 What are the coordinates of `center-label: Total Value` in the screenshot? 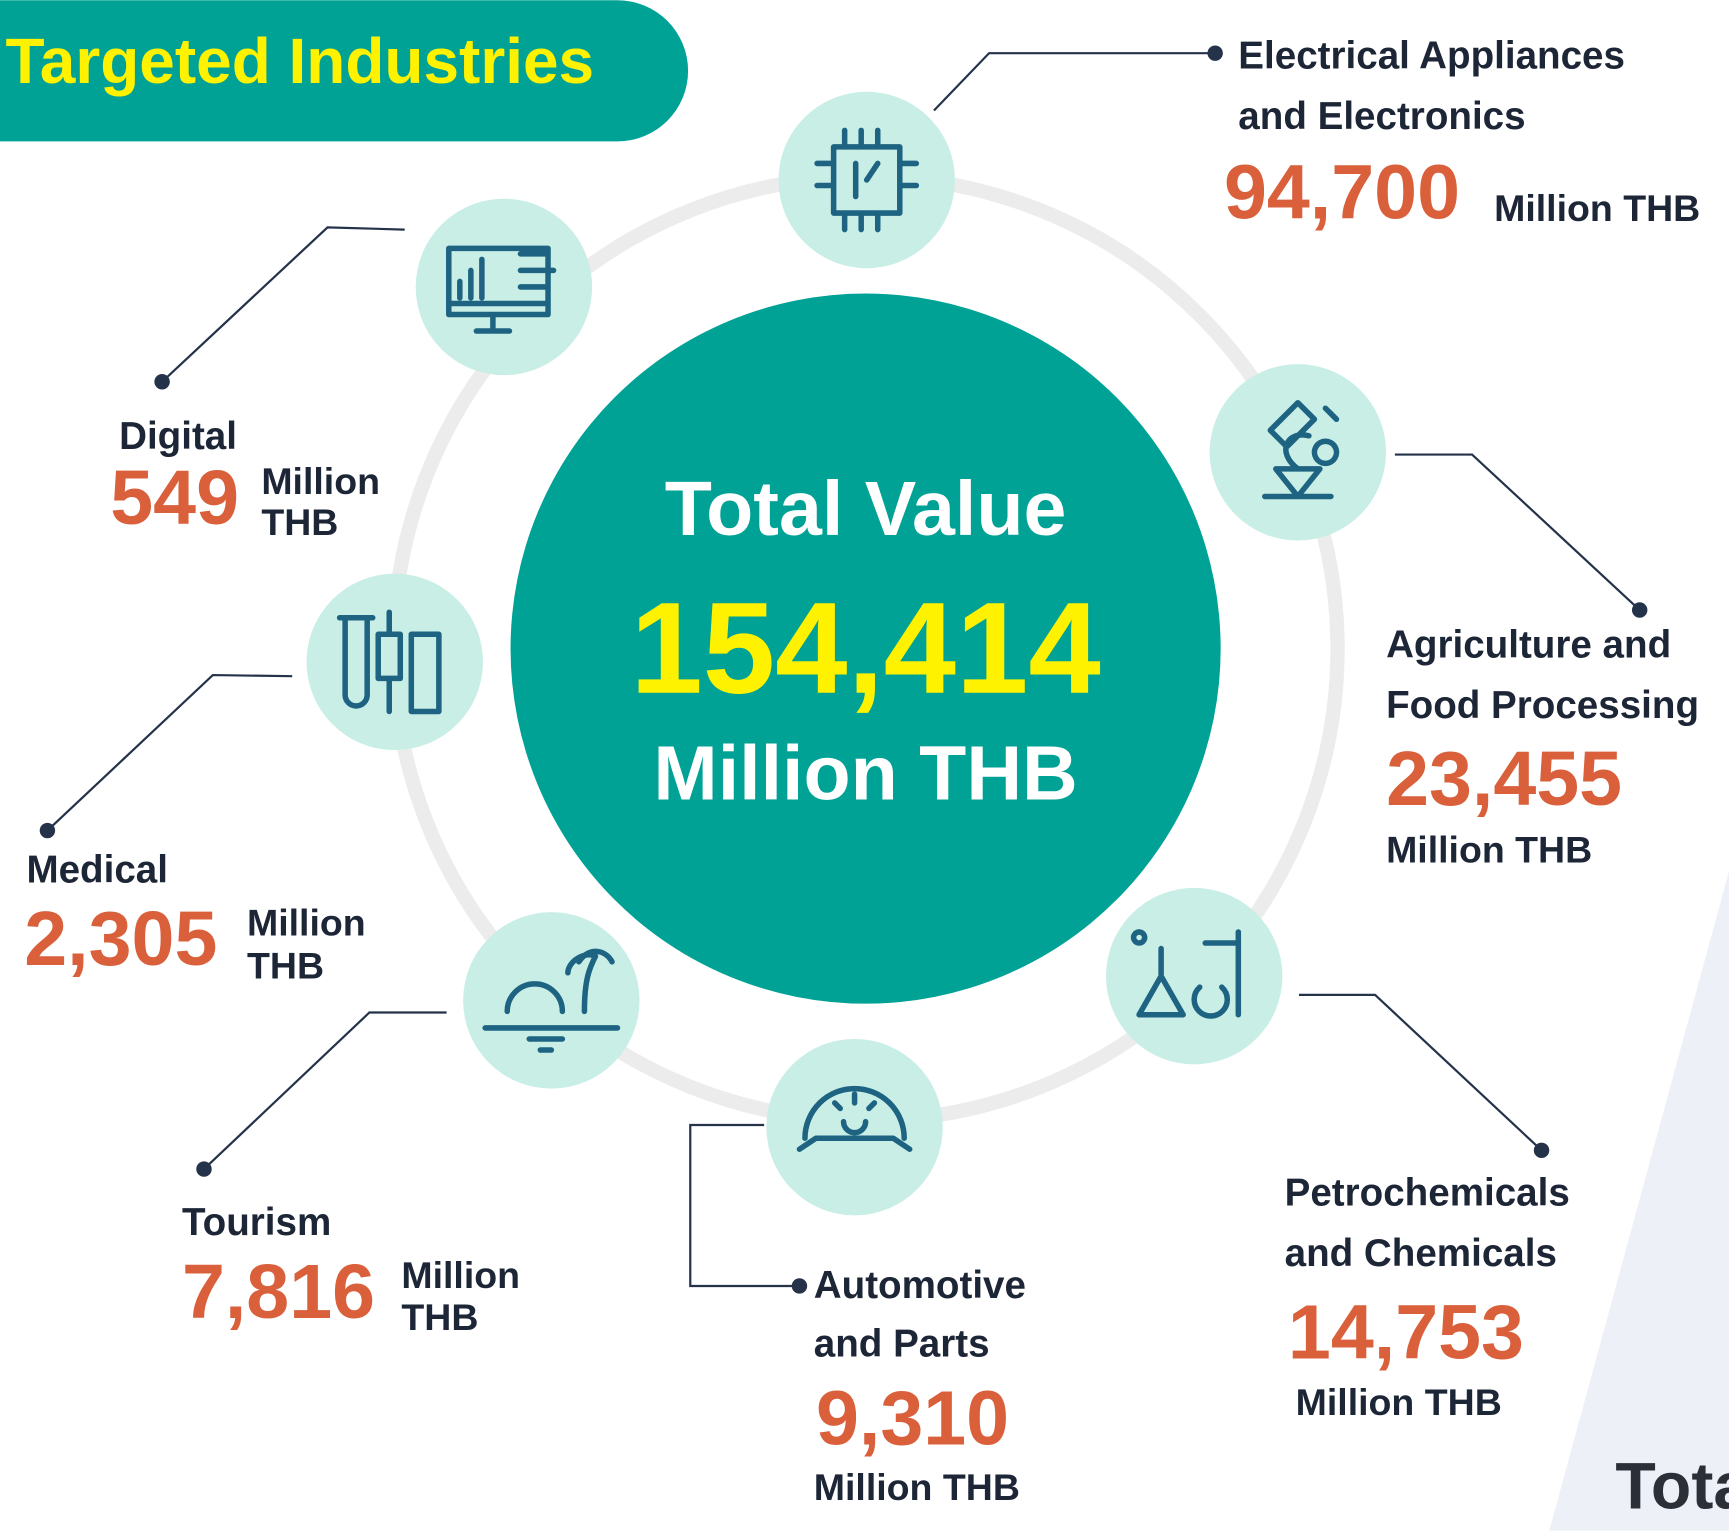 It's located at (866, 509).